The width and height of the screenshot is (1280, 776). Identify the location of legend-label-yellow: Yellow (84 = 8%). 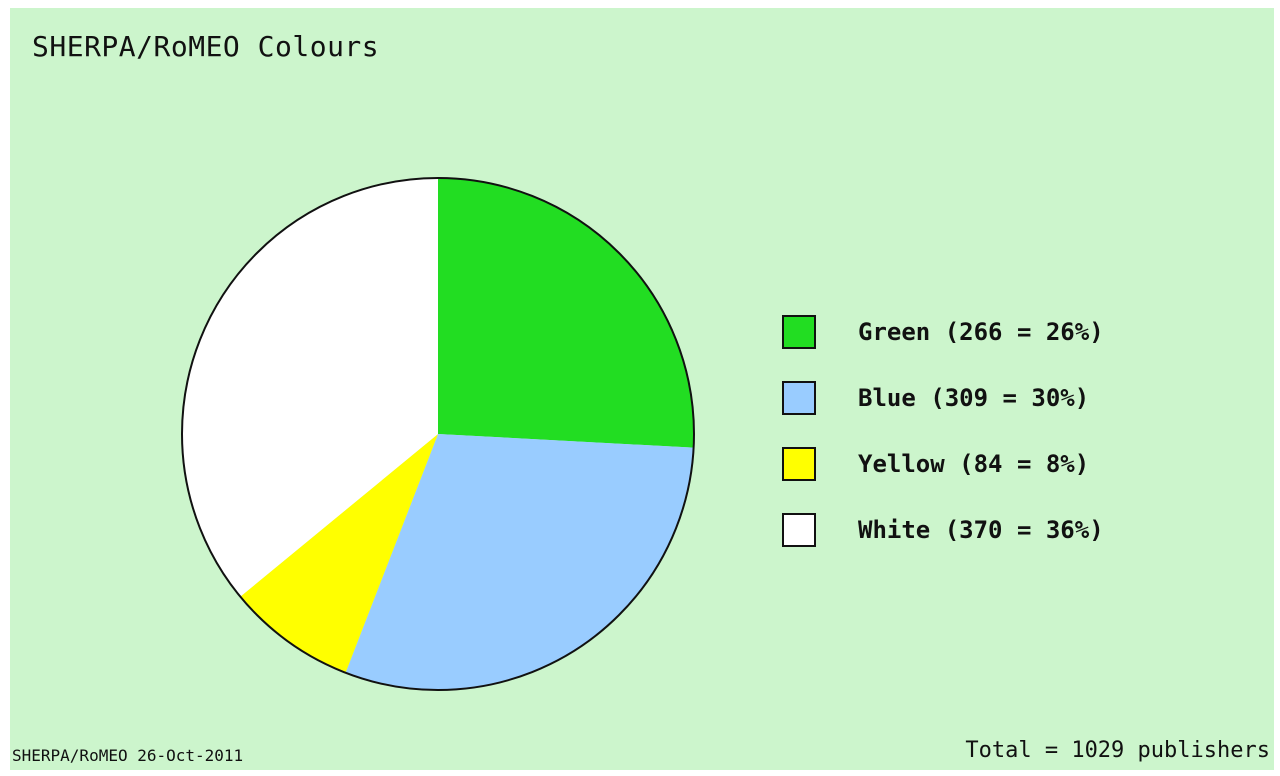
(974, 464).